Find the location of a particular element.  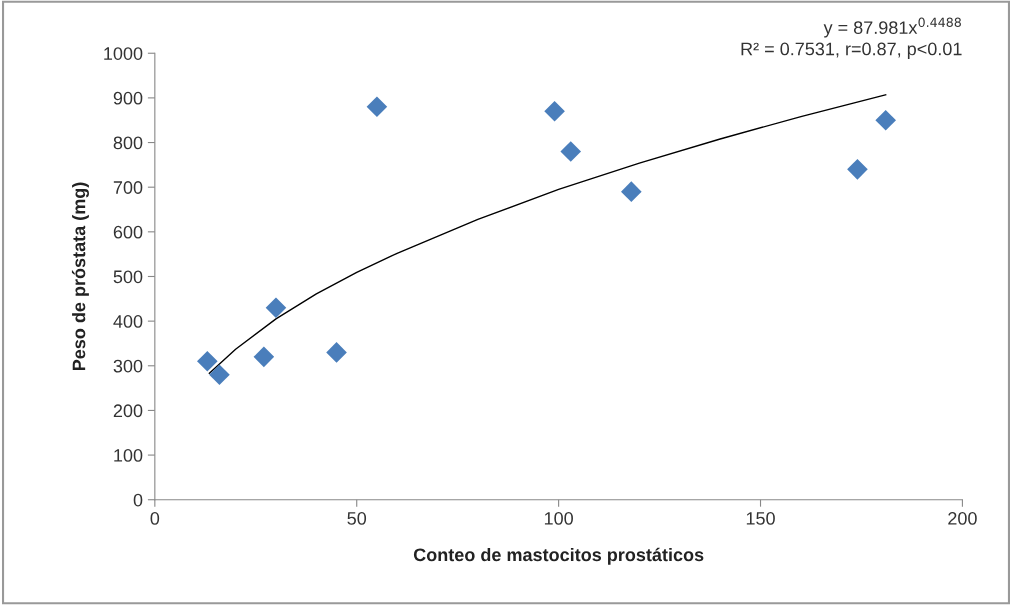

annotation: R² = 0.7531, r=0.87, p<0.01 is located at coordinates (851, 50).